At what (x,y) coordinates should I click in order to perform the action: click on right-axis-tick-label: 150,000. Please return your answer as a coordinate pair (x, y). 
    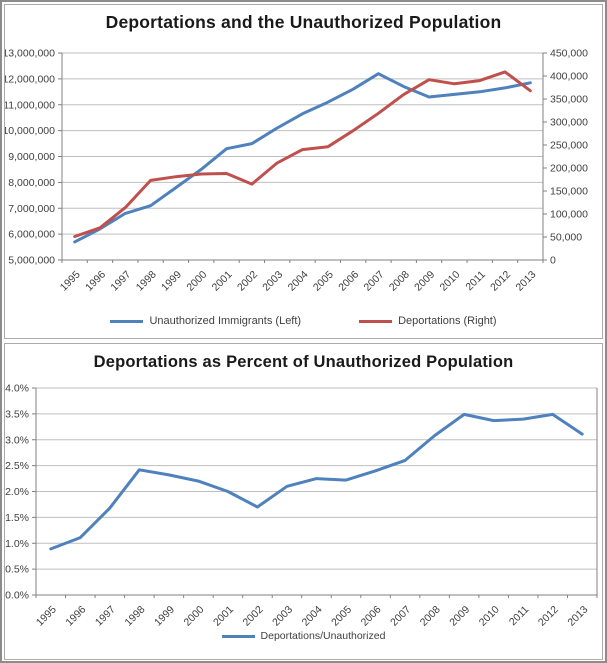
    Looking at the image, I should click on (569, 192).